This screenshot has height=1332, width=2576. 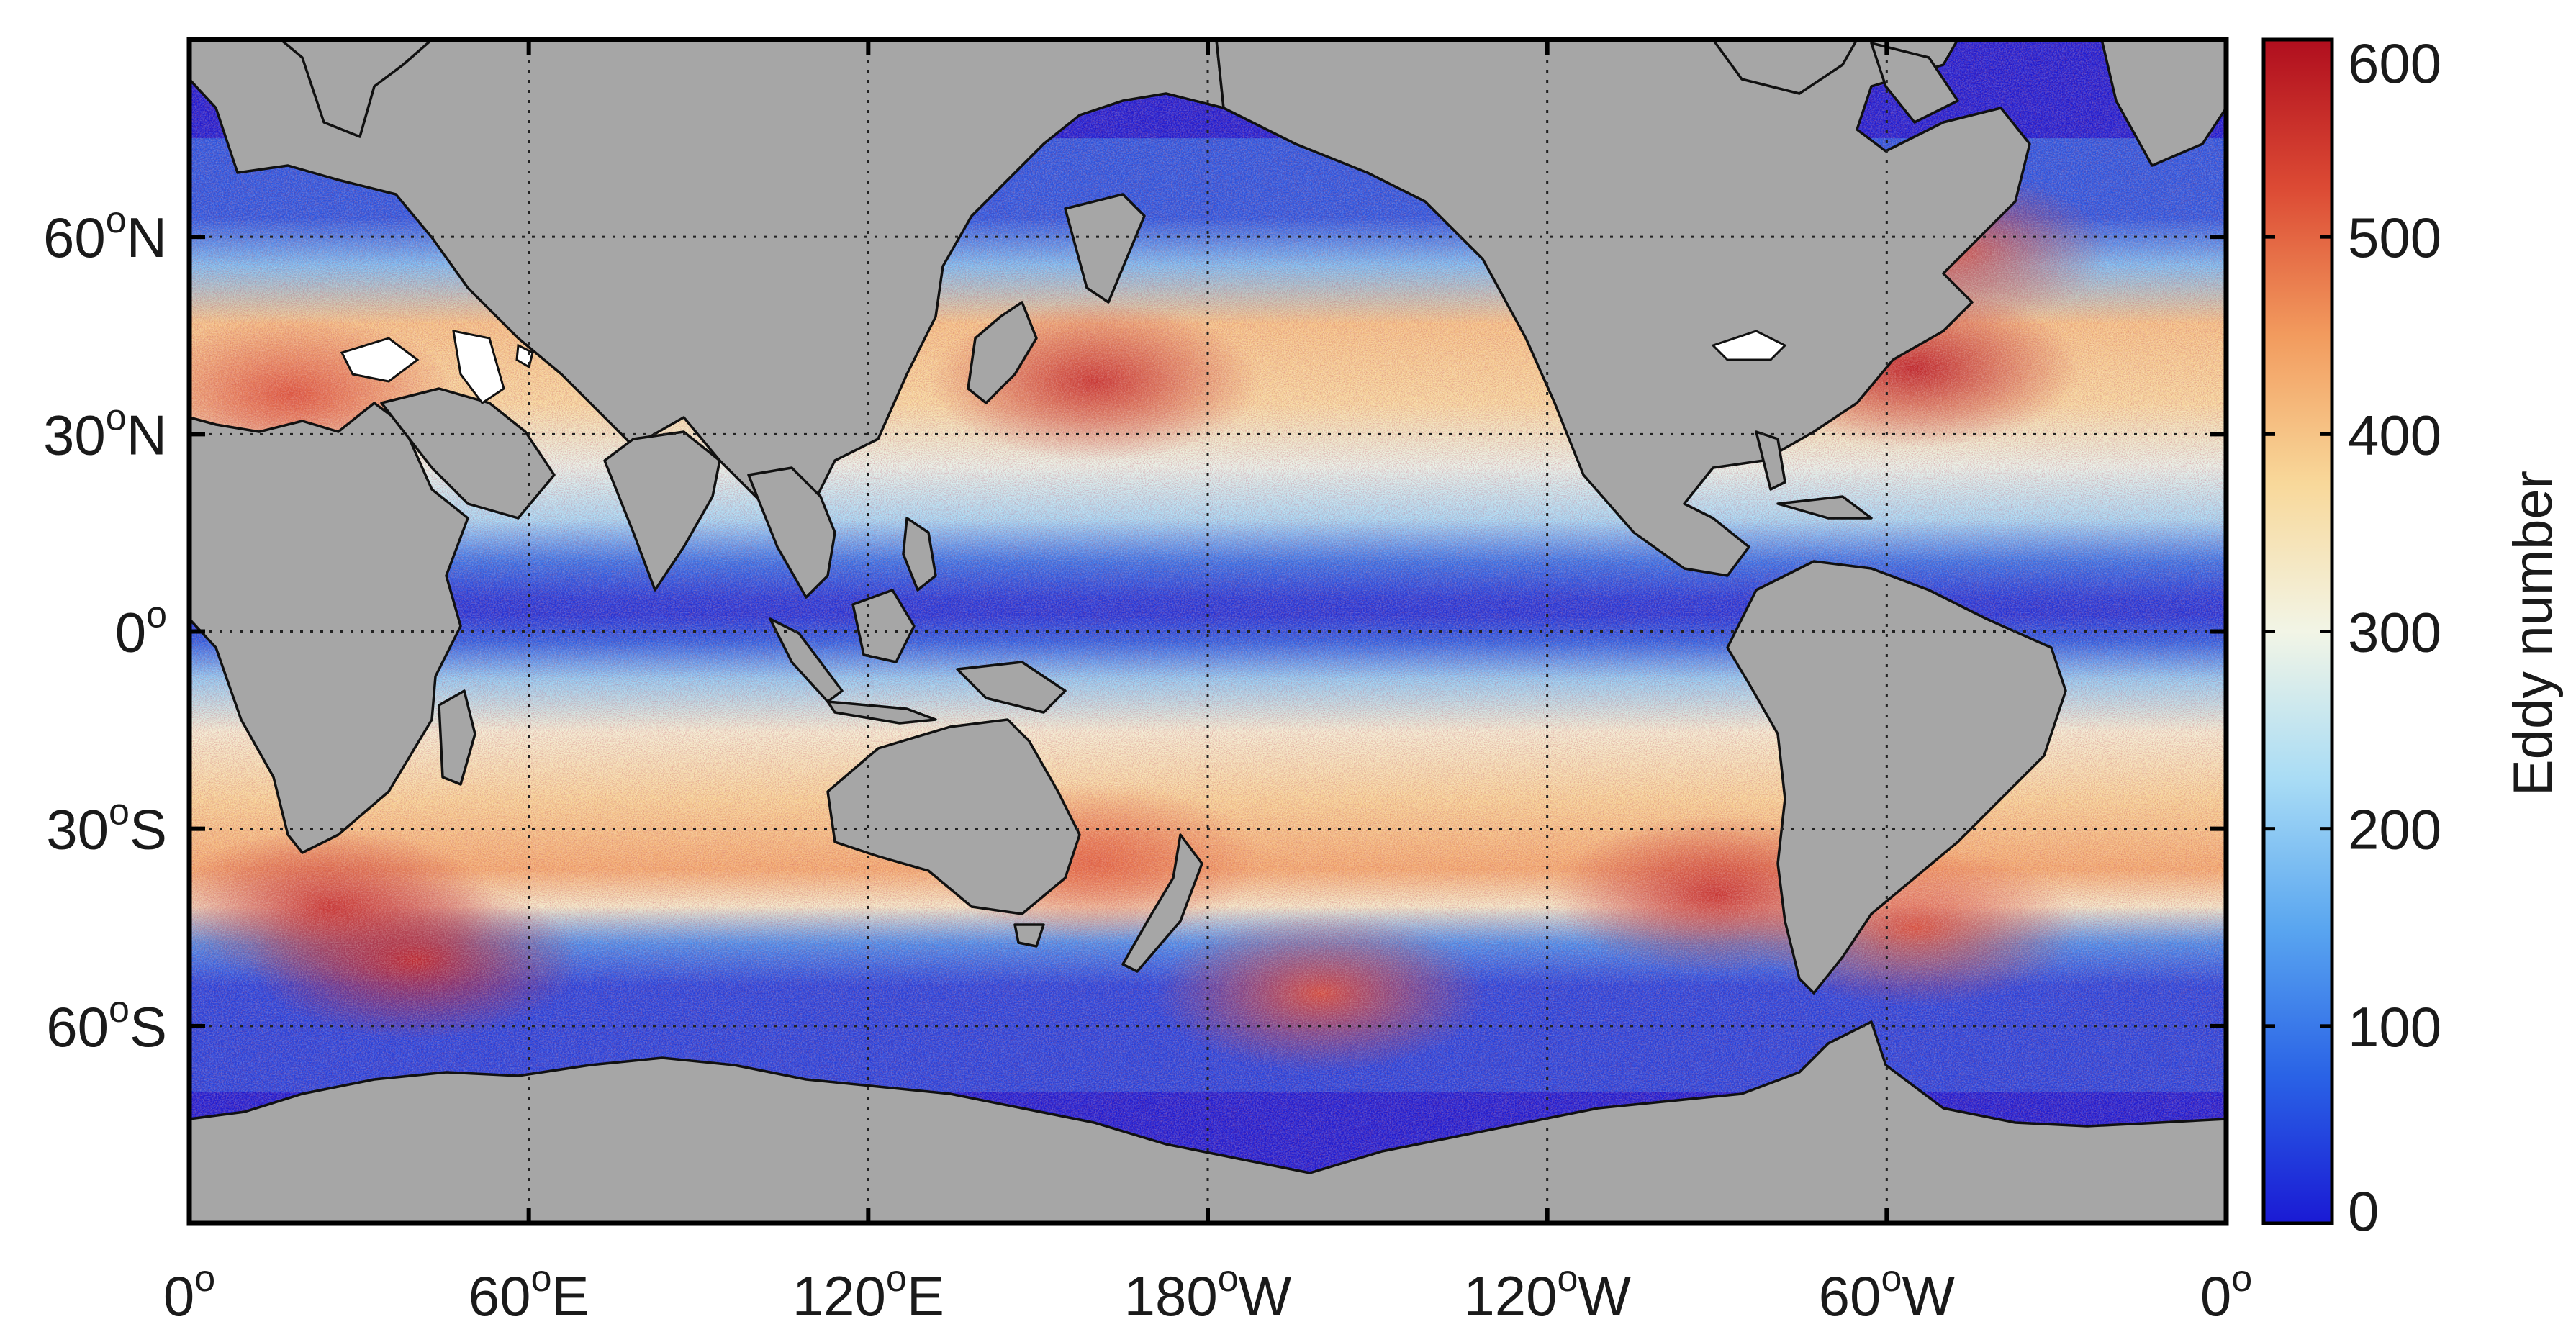 I want to click on colorbar-tick-label: 200, so click(x=2394, y=829).